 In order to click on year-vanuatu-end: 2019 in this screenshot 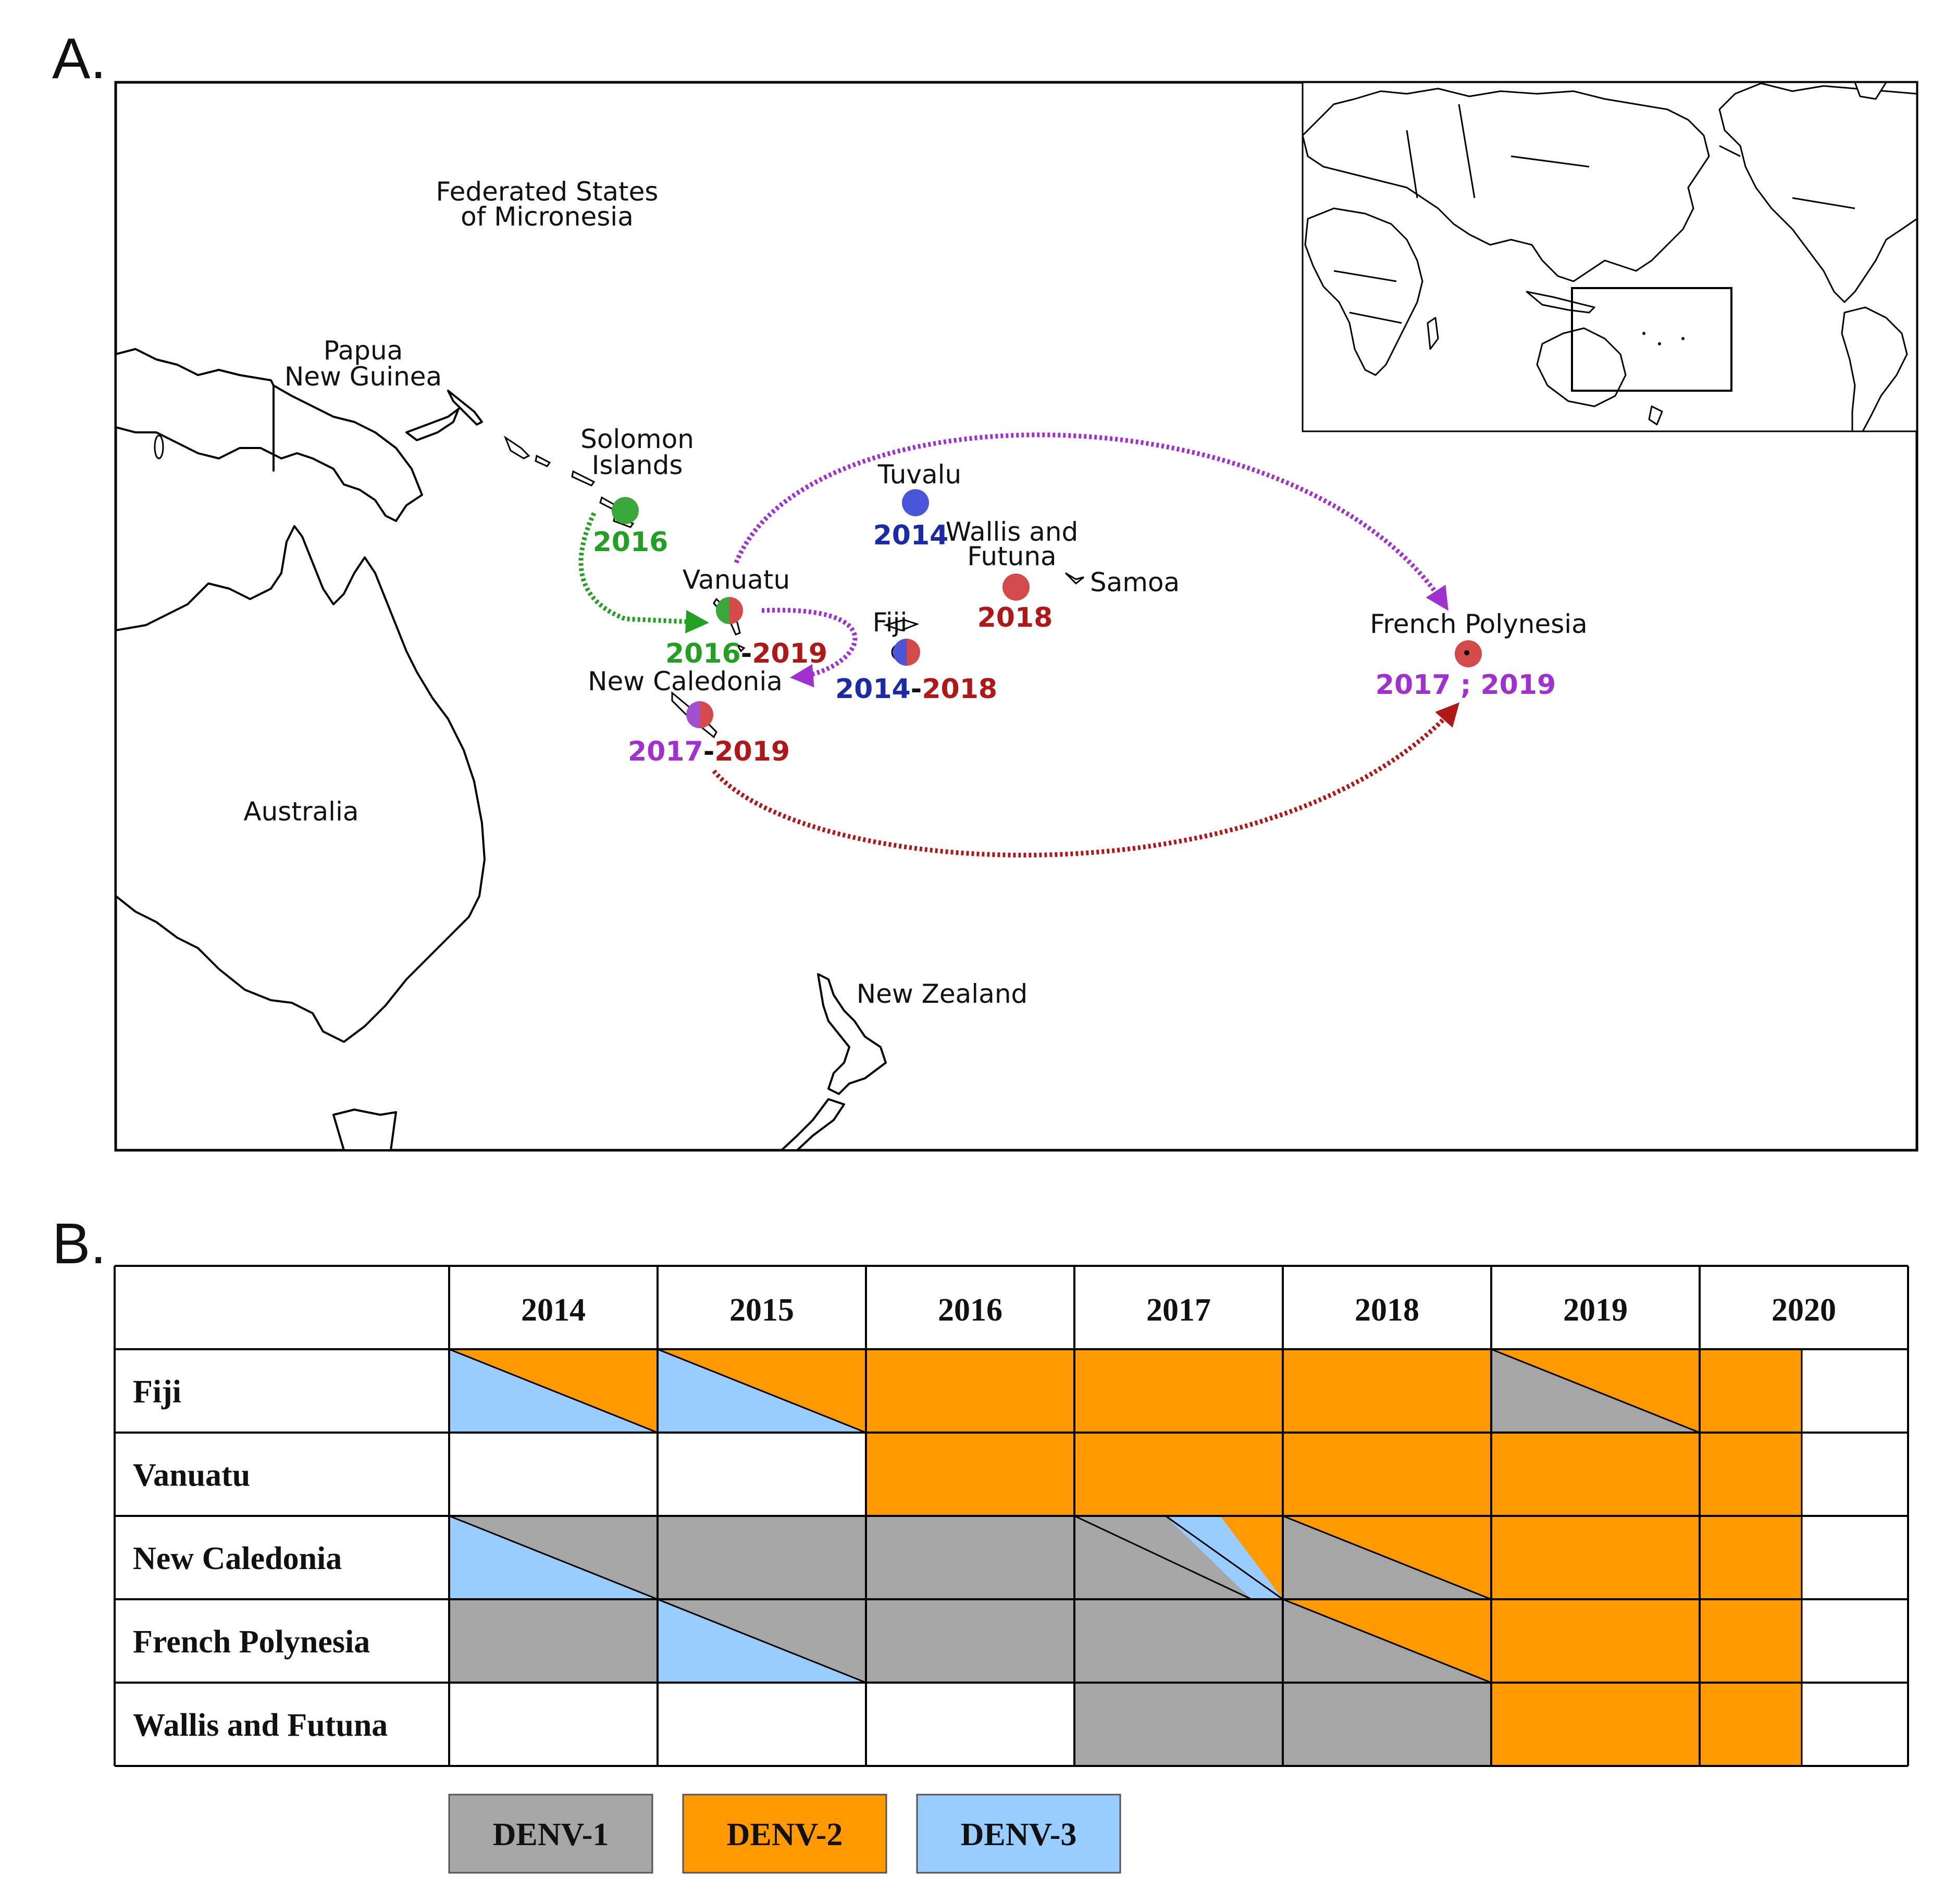, I will do `click(789, 653)`.